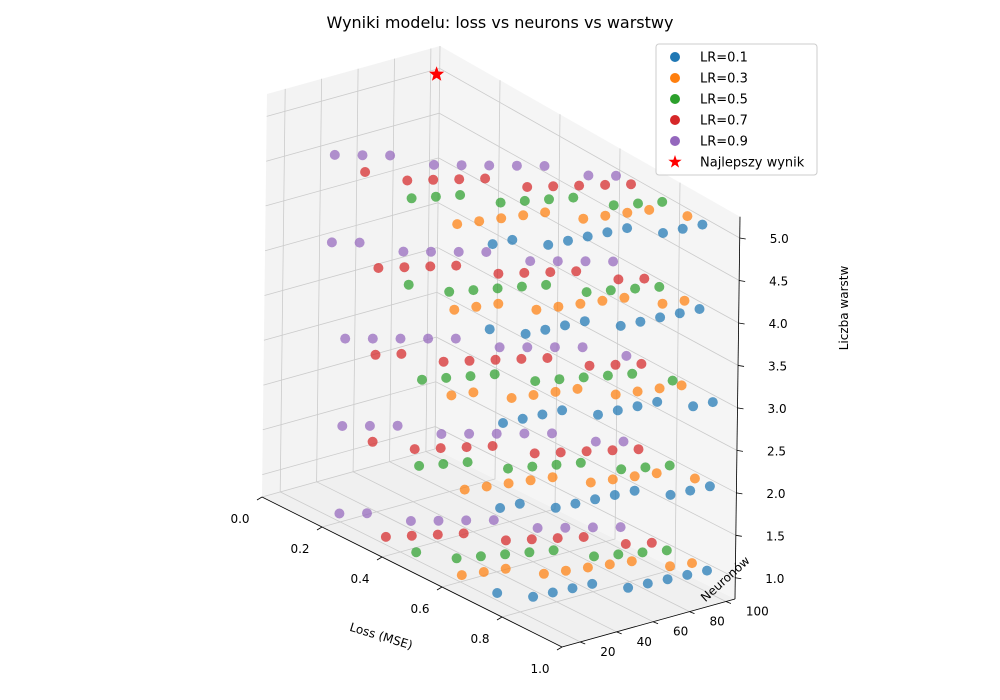 This screenshot has height=700, width=1000. I want to click on y-axis-line, so click(648, 623).